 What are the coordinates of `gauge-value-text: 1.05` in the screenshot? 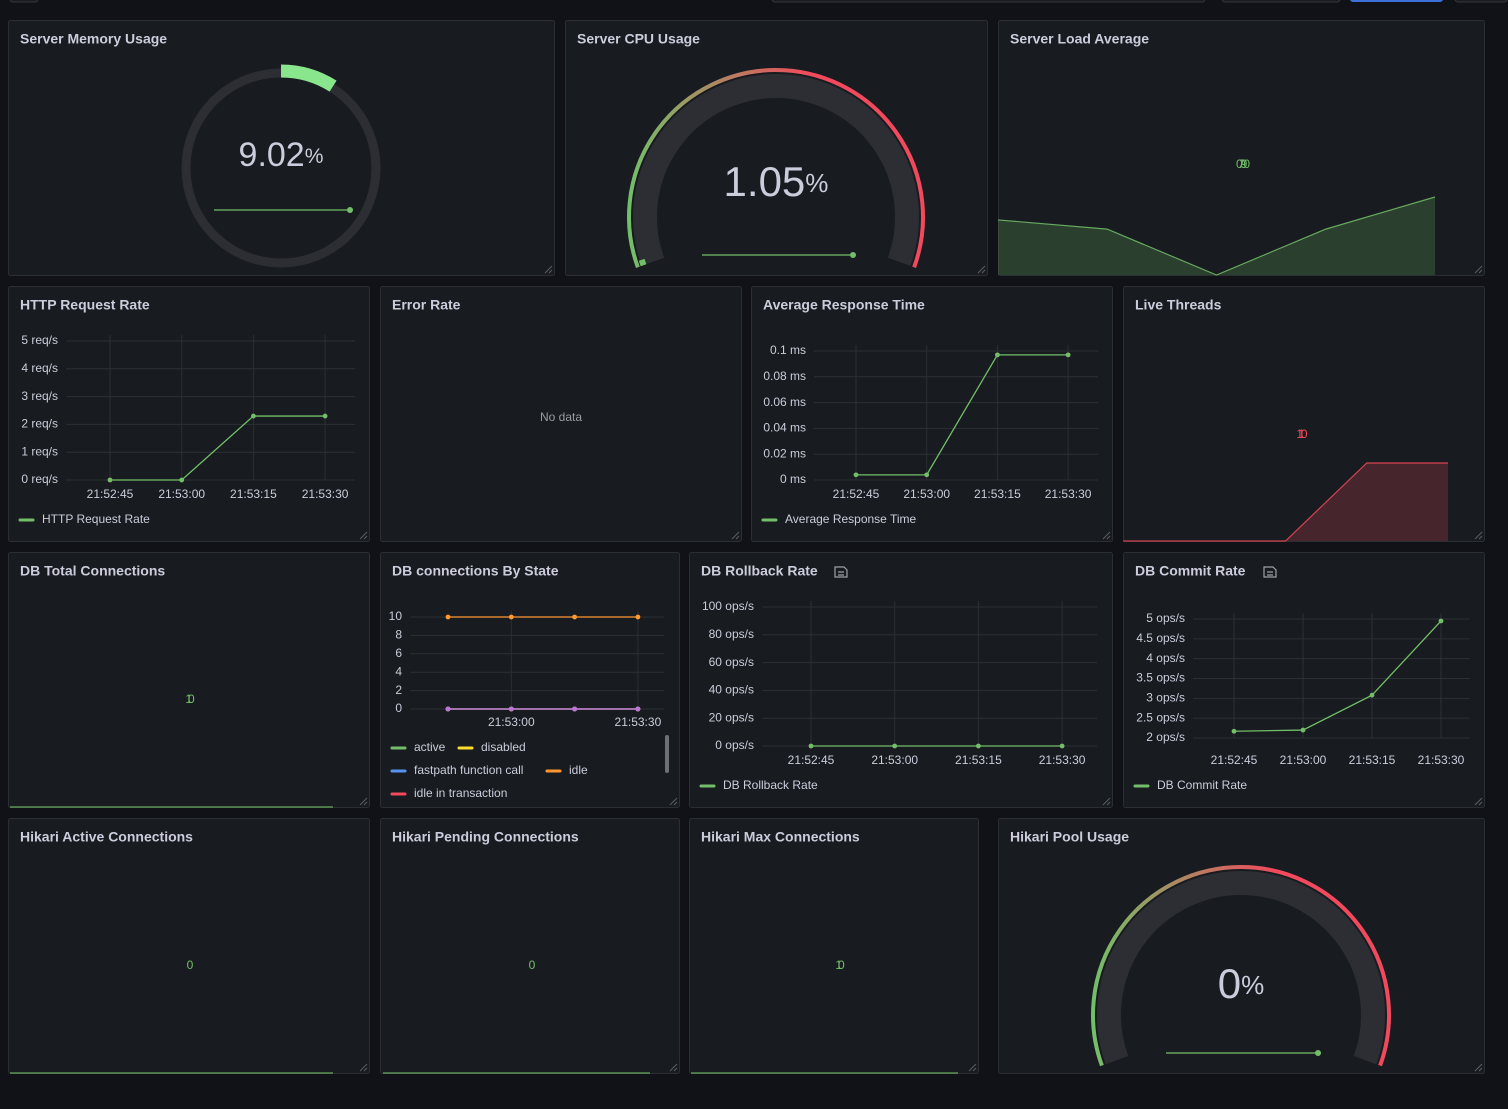 It's located at (765, 181).